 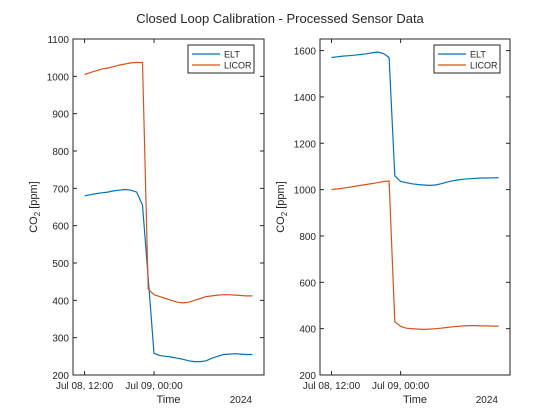 What do you see at coordinates (60, 189) in the screenshot?
I see `y-tick-label: 700` at bounding box center [60, 189].